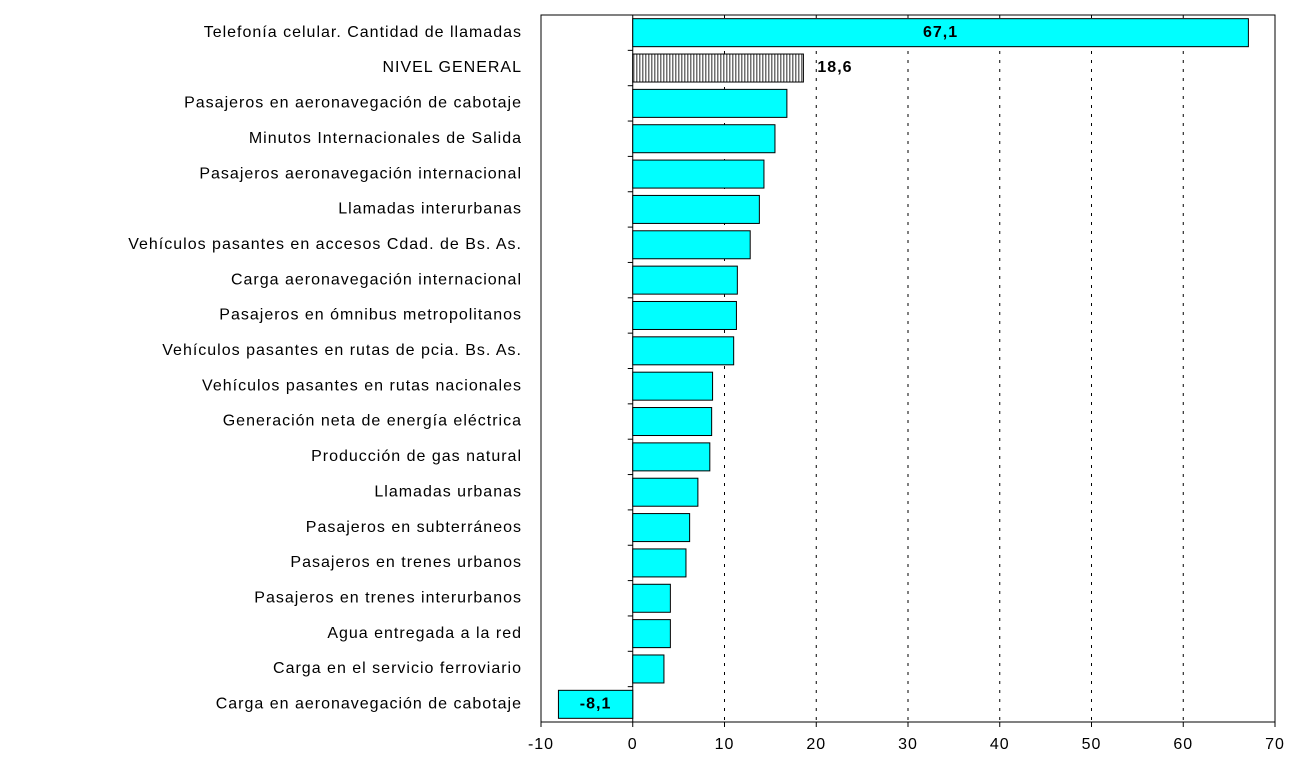 This screenshot has height=758, width=1289. What do you see at coordinates (385, 138) in the screenshot?
I see `category-label: Minutos Internacionales de Salida` at bounding box center [385, 138].